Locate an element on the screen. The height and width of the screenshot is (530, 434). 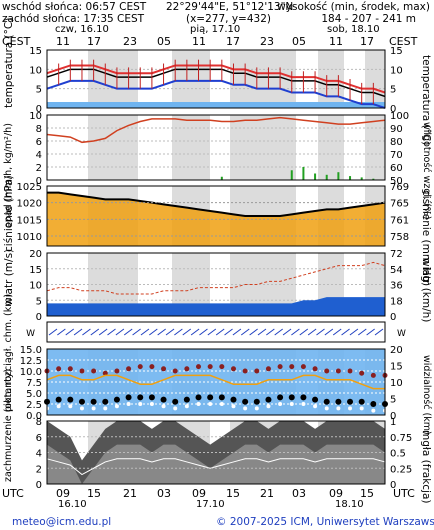
rain-ytick-left-2: 4 is located at coordinates (39, 155).